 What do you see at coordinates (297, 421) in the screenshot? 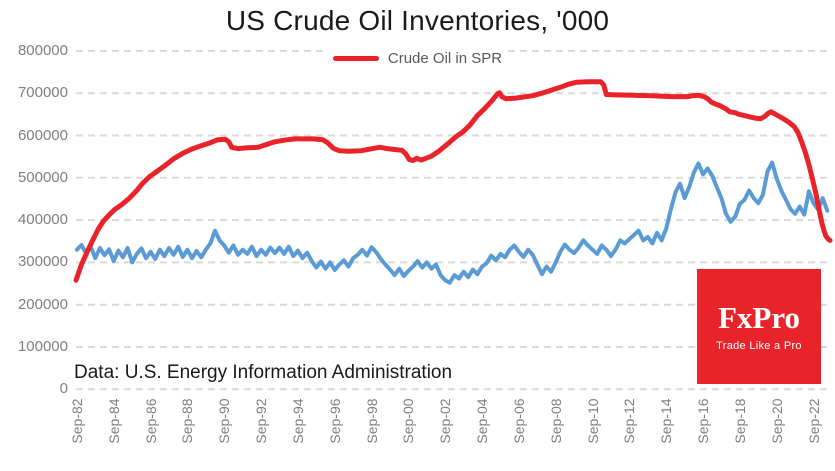
I see `x-axis-label: Sep-94` at bounding box center [297, 421].